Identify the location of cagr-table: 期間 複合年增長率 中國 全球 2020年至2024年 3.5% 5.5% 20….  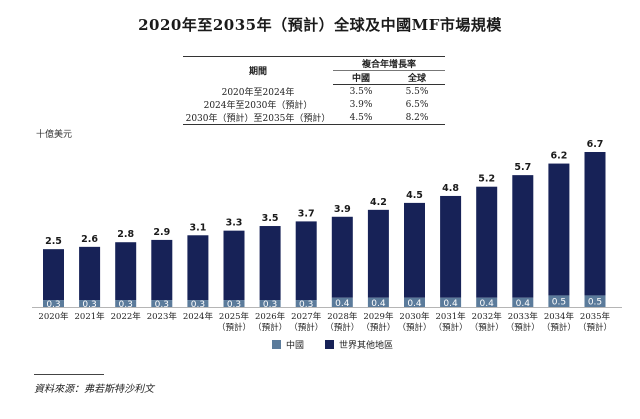
(314, 90).